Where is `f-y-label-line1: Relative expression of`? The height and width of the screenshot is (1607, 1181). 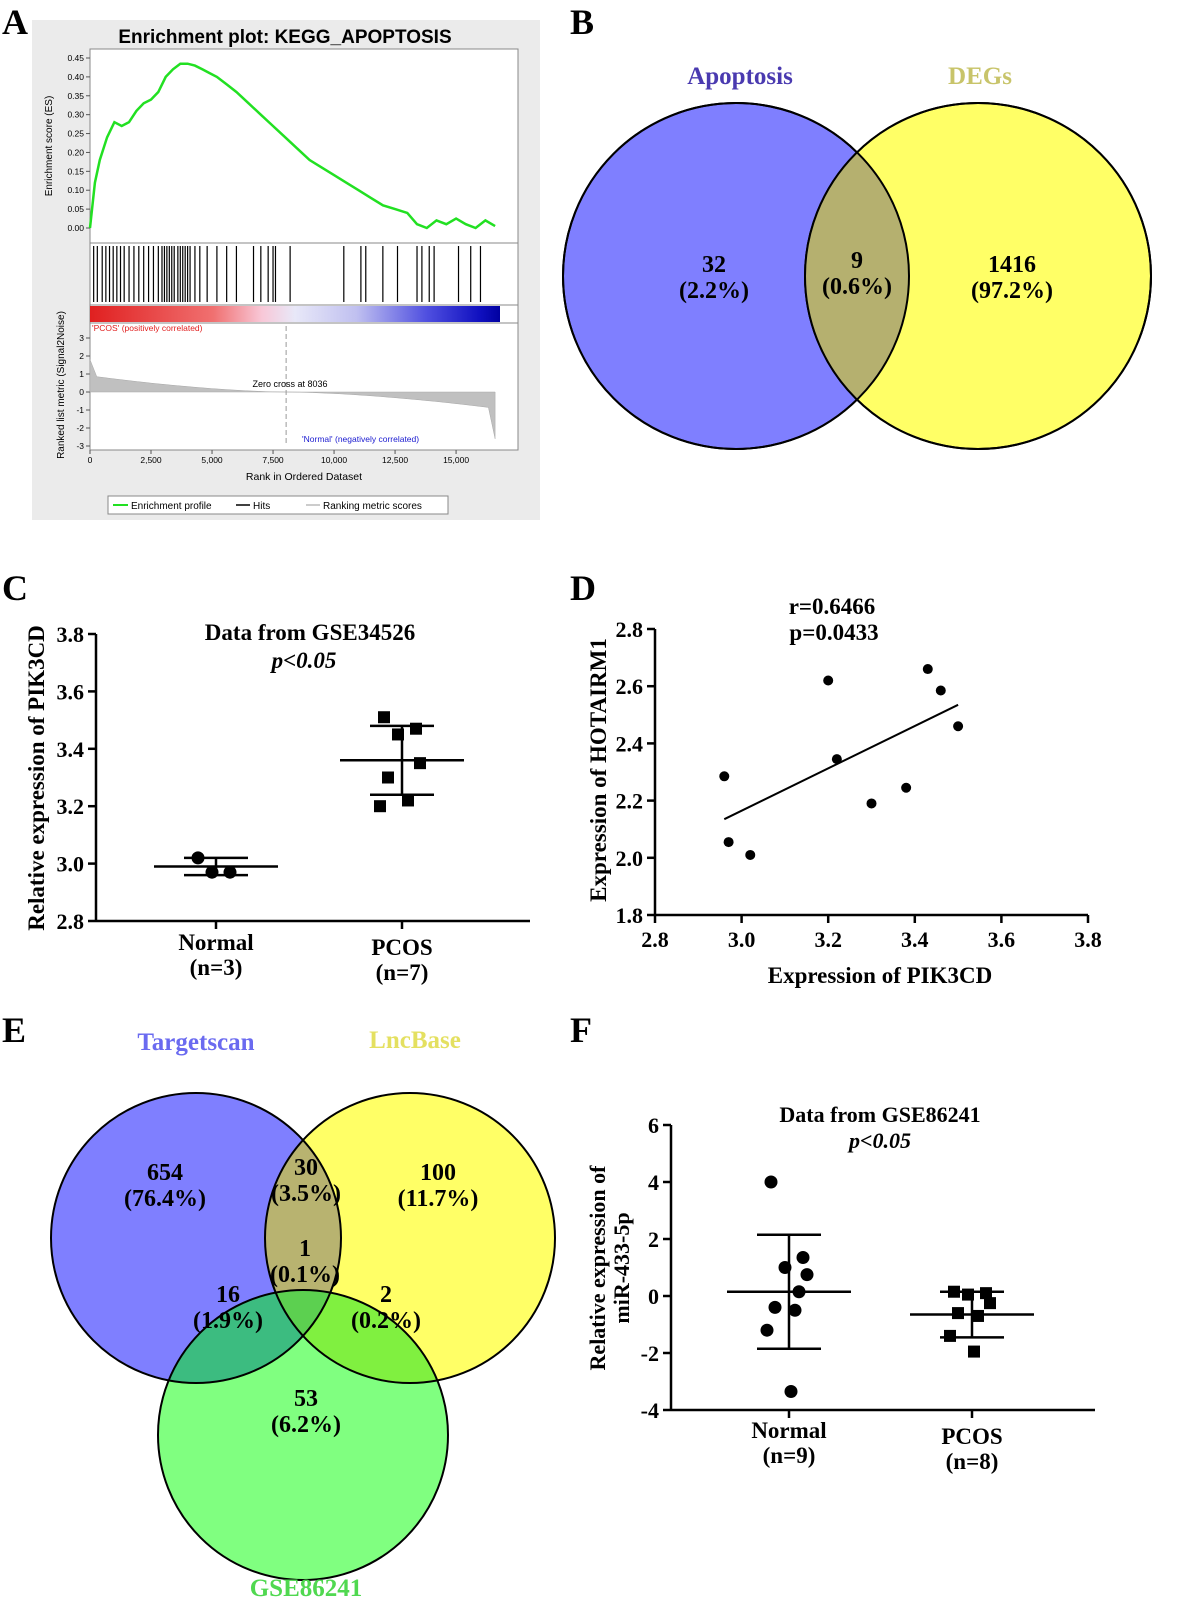
f-y-label-line1: Relative expression of is located at coordinates (597, 1268).